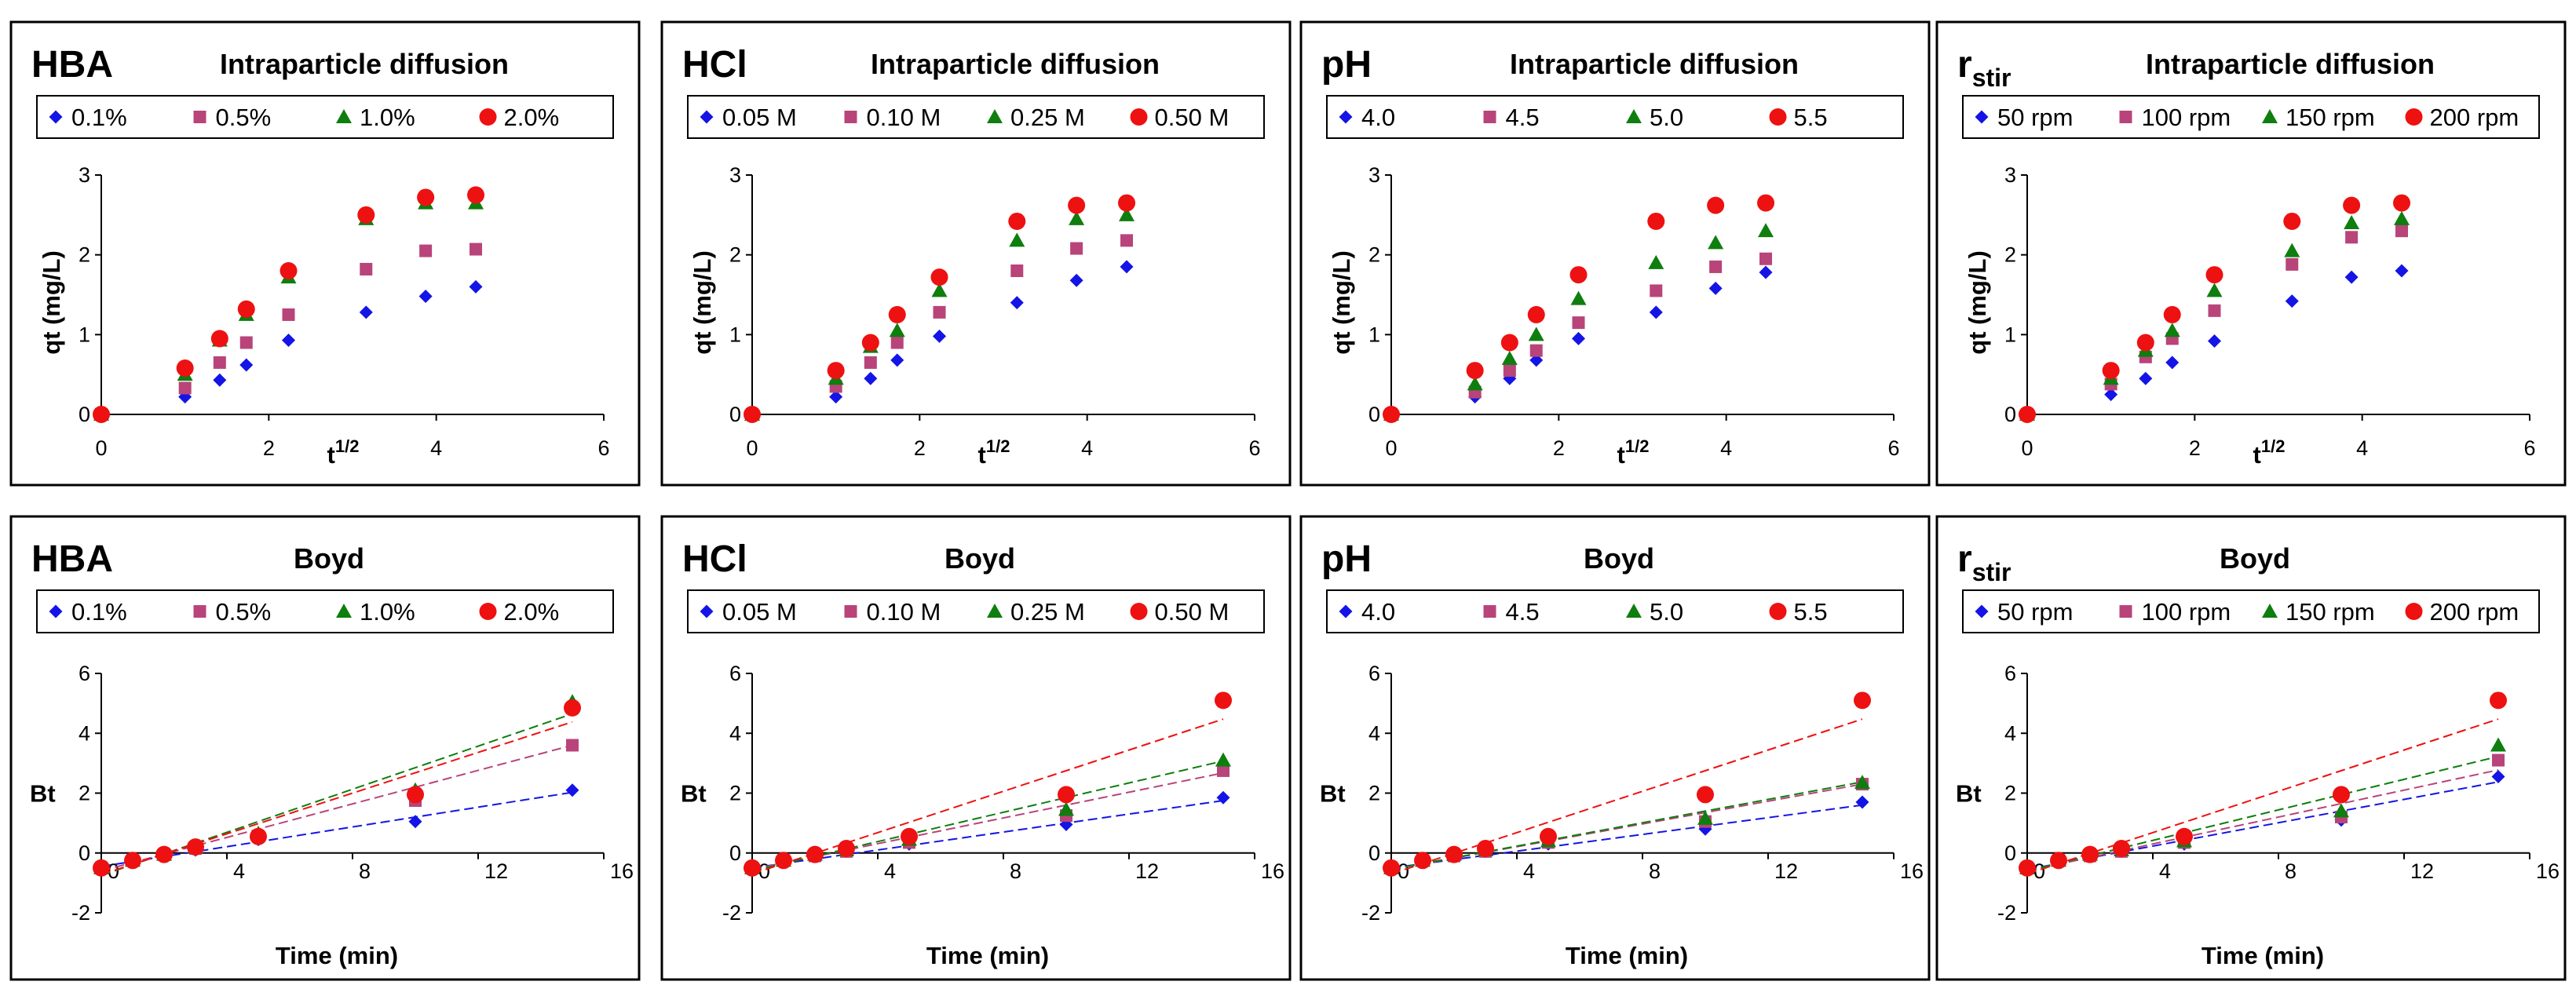 This screenshot has height=1007, width=2576. Describe the element at coordinates (1192, 117) in the screenshot. I see `hcl-intra-legend-label-3: 0.50 M` at that location.